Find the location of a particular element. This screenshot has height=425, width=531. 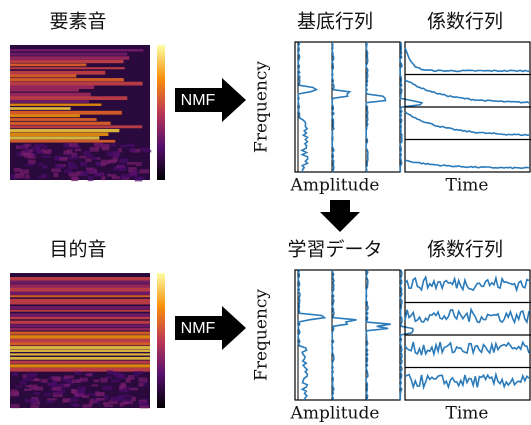

coef-title: 係数行列 is located at coordinates (465, 250).